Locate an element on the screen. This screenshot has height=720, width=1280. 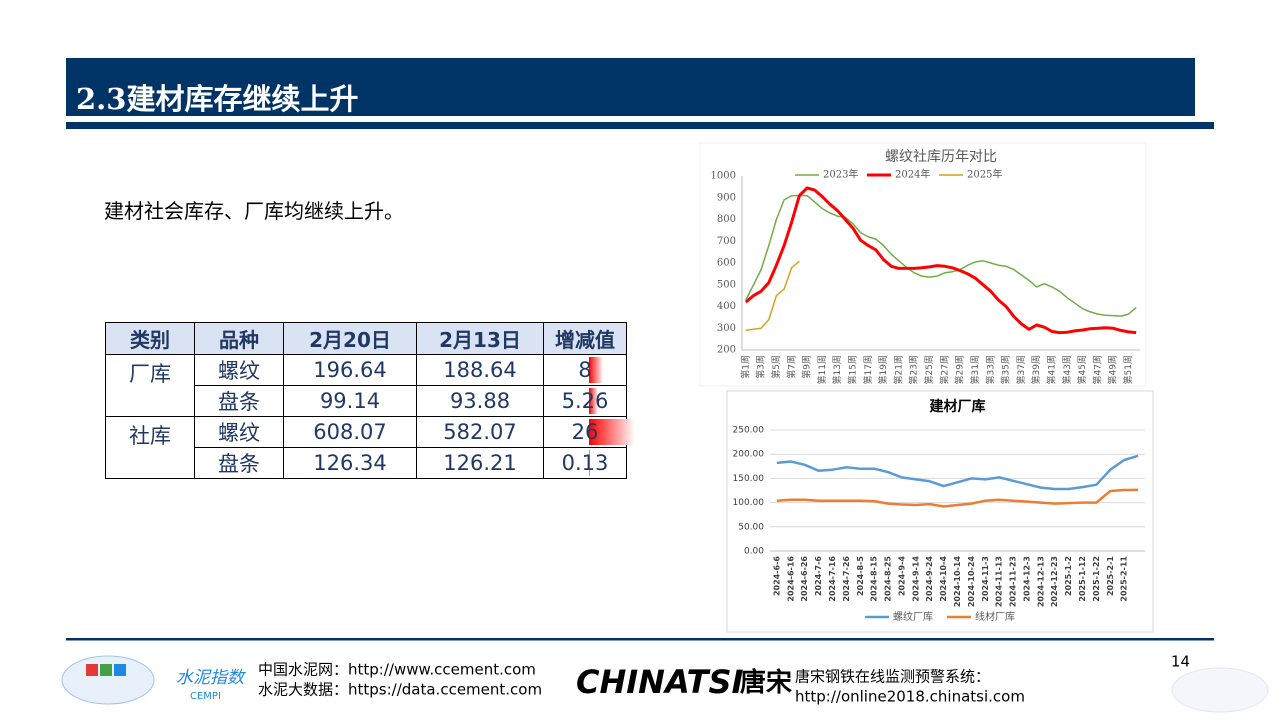
x-tick-label: 2024-6-6 is located at coordinates (776, 576).